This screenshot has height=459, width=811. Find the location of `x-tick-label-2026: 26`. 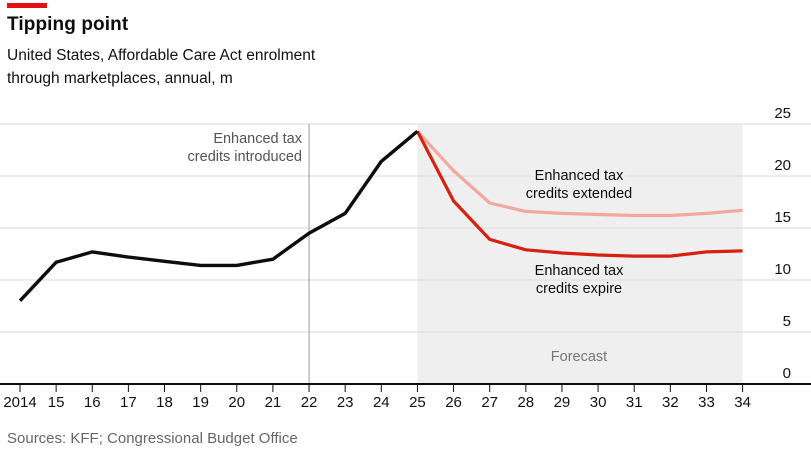

x-tick-label-2026: 26 is located at coordinates (453, 402).